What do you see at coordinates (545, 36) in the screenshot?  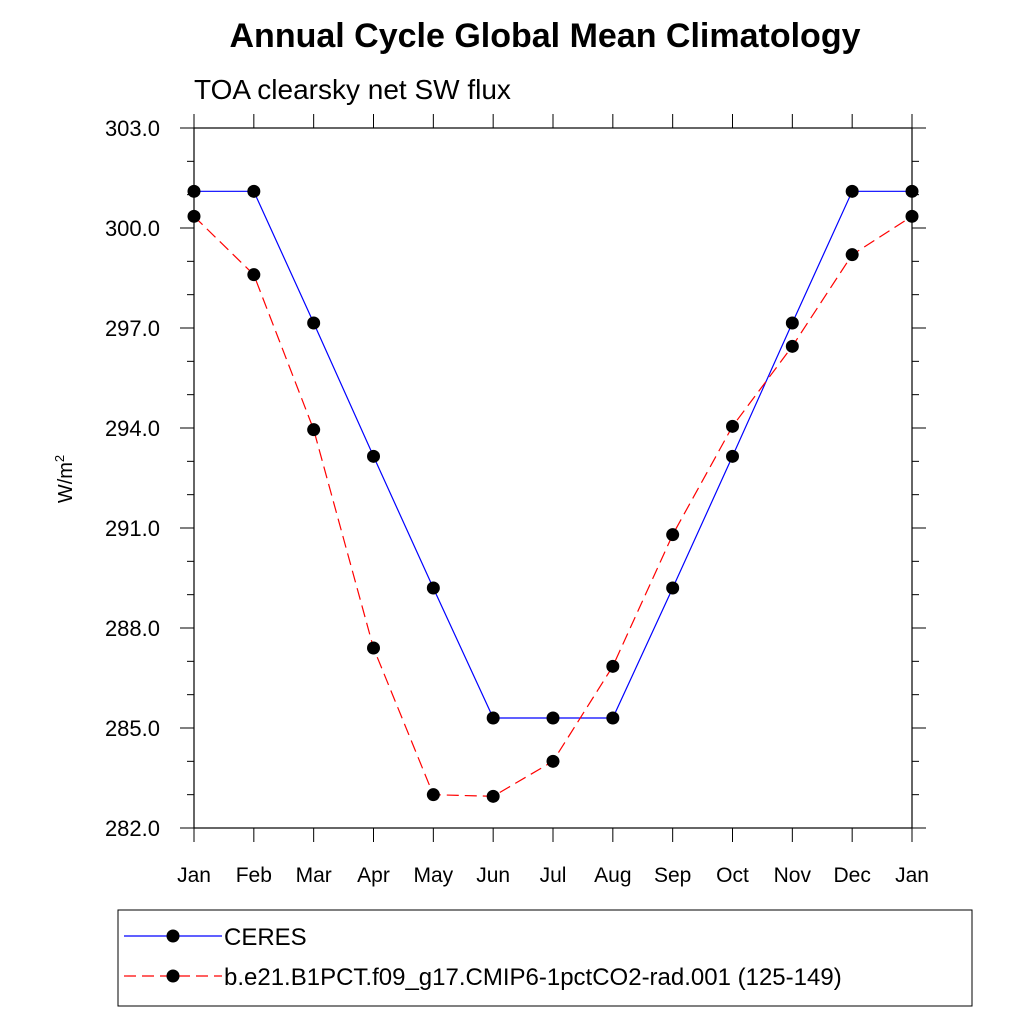 I see `chart-title: Annual Cycle Global Mean Climatology` at bounding box center [545, 36].